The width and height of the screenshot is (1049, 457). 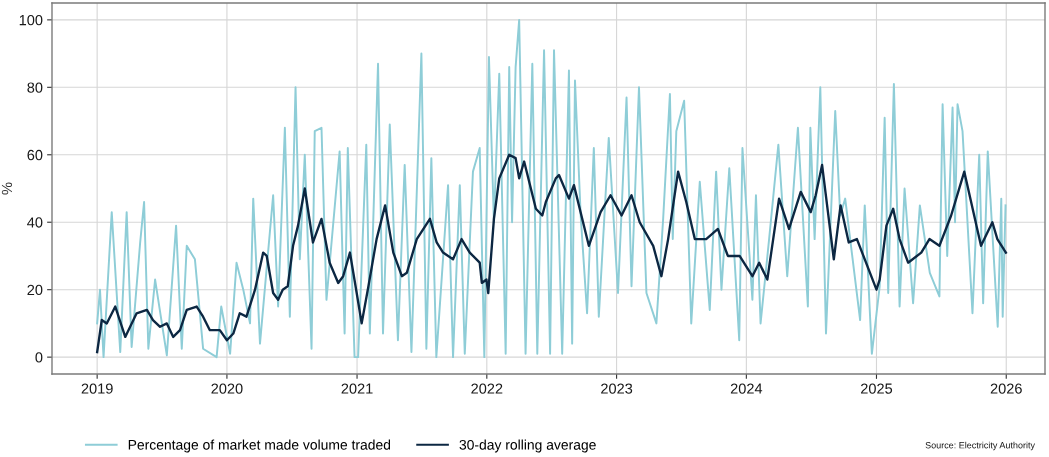 What do you see at coordinates (980, 446) in the screenshot?
I see `source-note: Source: Electricity Authority` at bounding box center [980, 446].